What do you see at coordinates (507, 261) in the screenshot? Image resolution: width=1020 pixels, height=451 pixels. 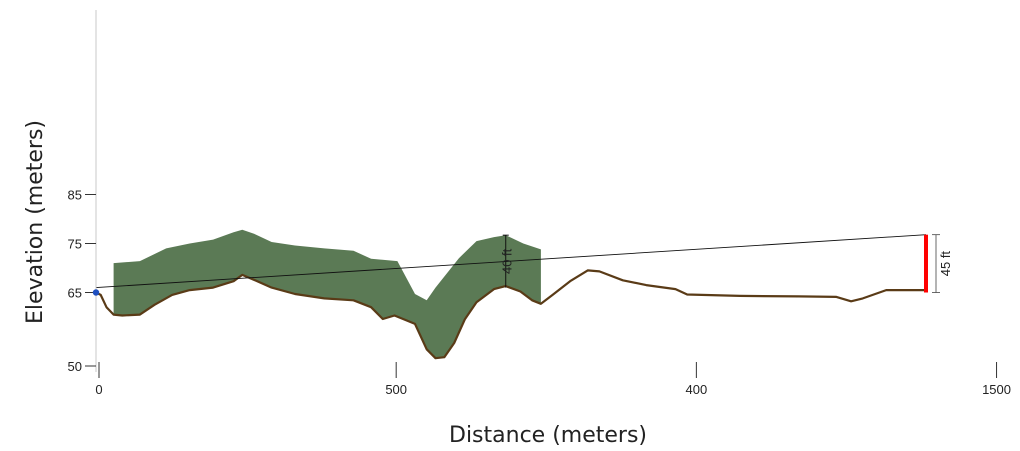 I see `obstruction-height-label: 40 ft` at bounding box center [507, 261].